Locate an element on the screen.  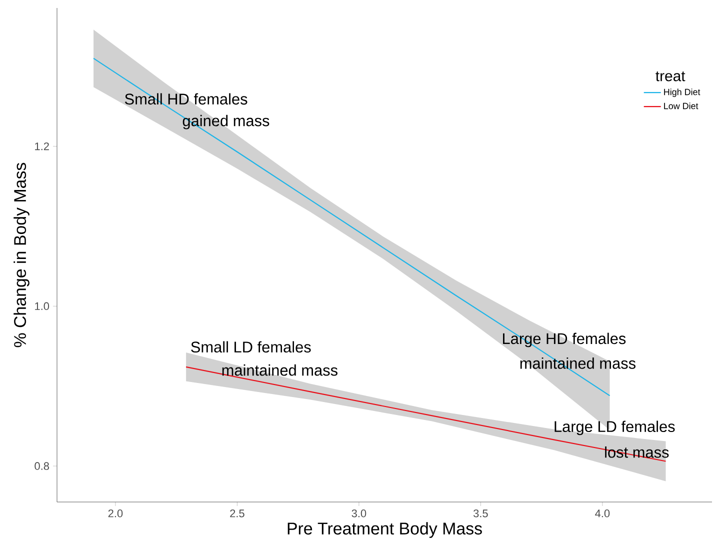
annotation: Small LD females is located at coordinates (251, 347).